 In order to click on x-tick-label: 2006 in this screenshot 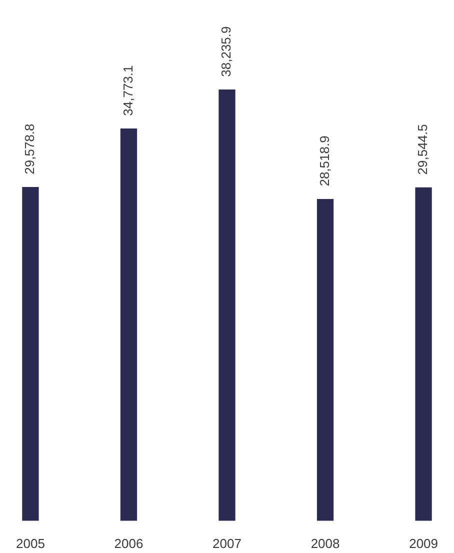, I will do `click(129, 543)`.